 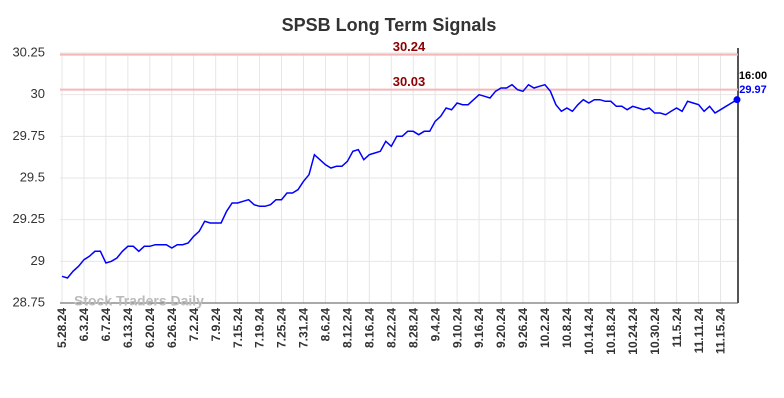 I want to click on x-tick-label: 9.16.24, so click(x=479, y=328).